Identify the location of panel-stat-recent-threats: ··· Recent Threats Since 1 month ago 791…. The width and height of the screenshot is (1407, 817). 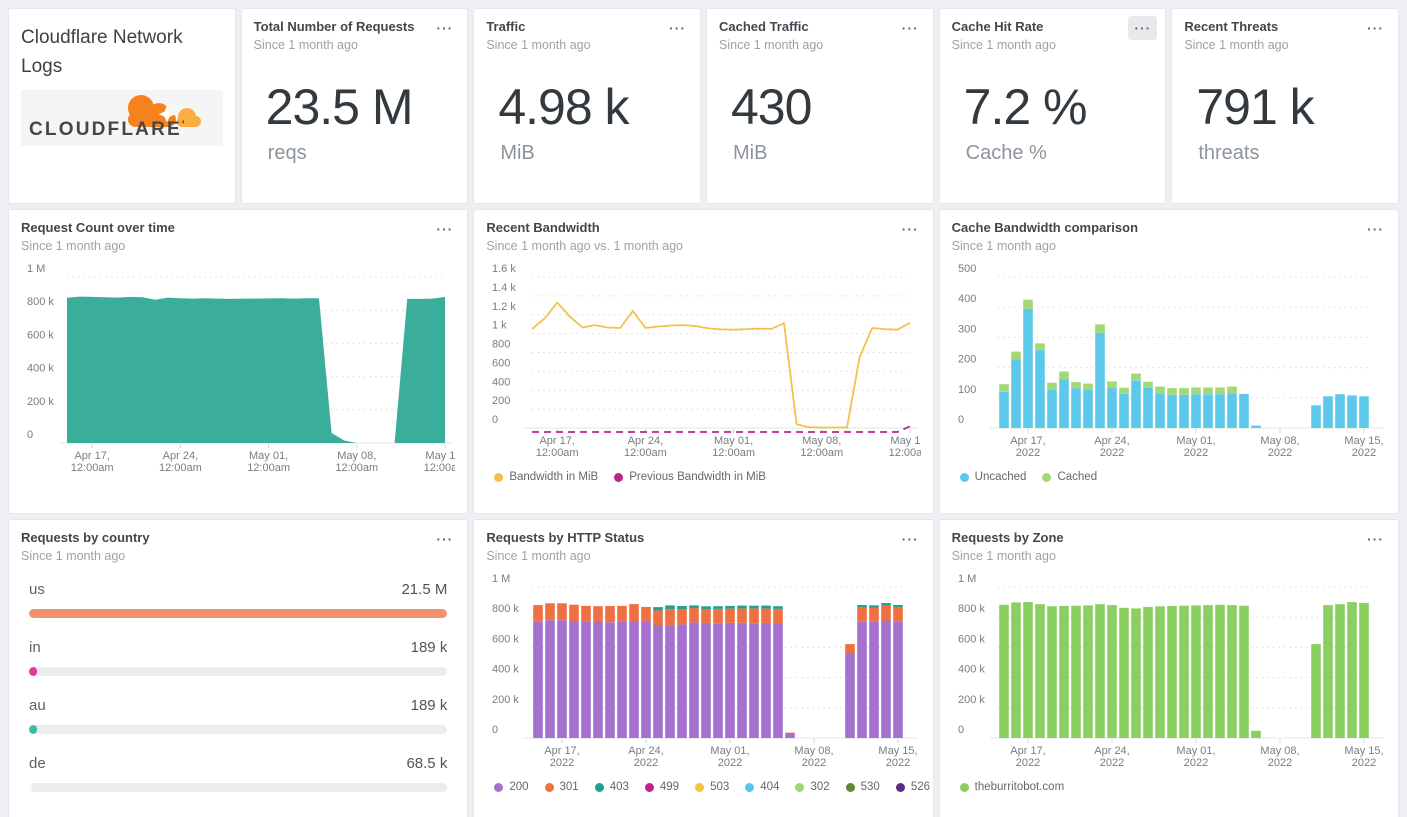
(1285, 106).